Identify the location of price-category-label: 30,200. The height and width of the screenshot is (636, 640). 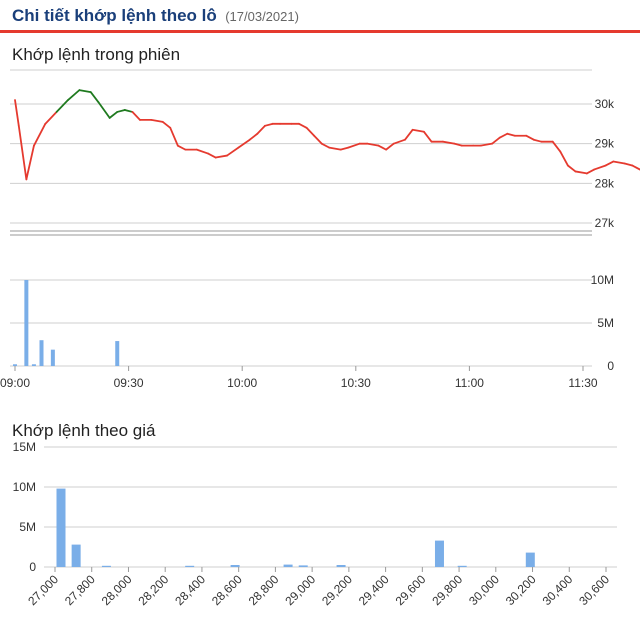
(521, 590).